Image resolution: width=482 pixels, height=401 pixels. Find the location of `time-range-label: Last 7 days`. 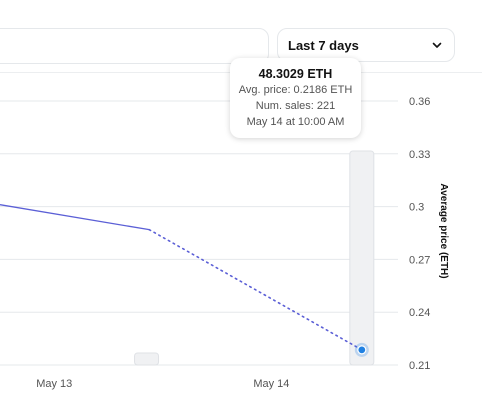

time-range-label: Last 7 days is located at coordinates (323, 45).